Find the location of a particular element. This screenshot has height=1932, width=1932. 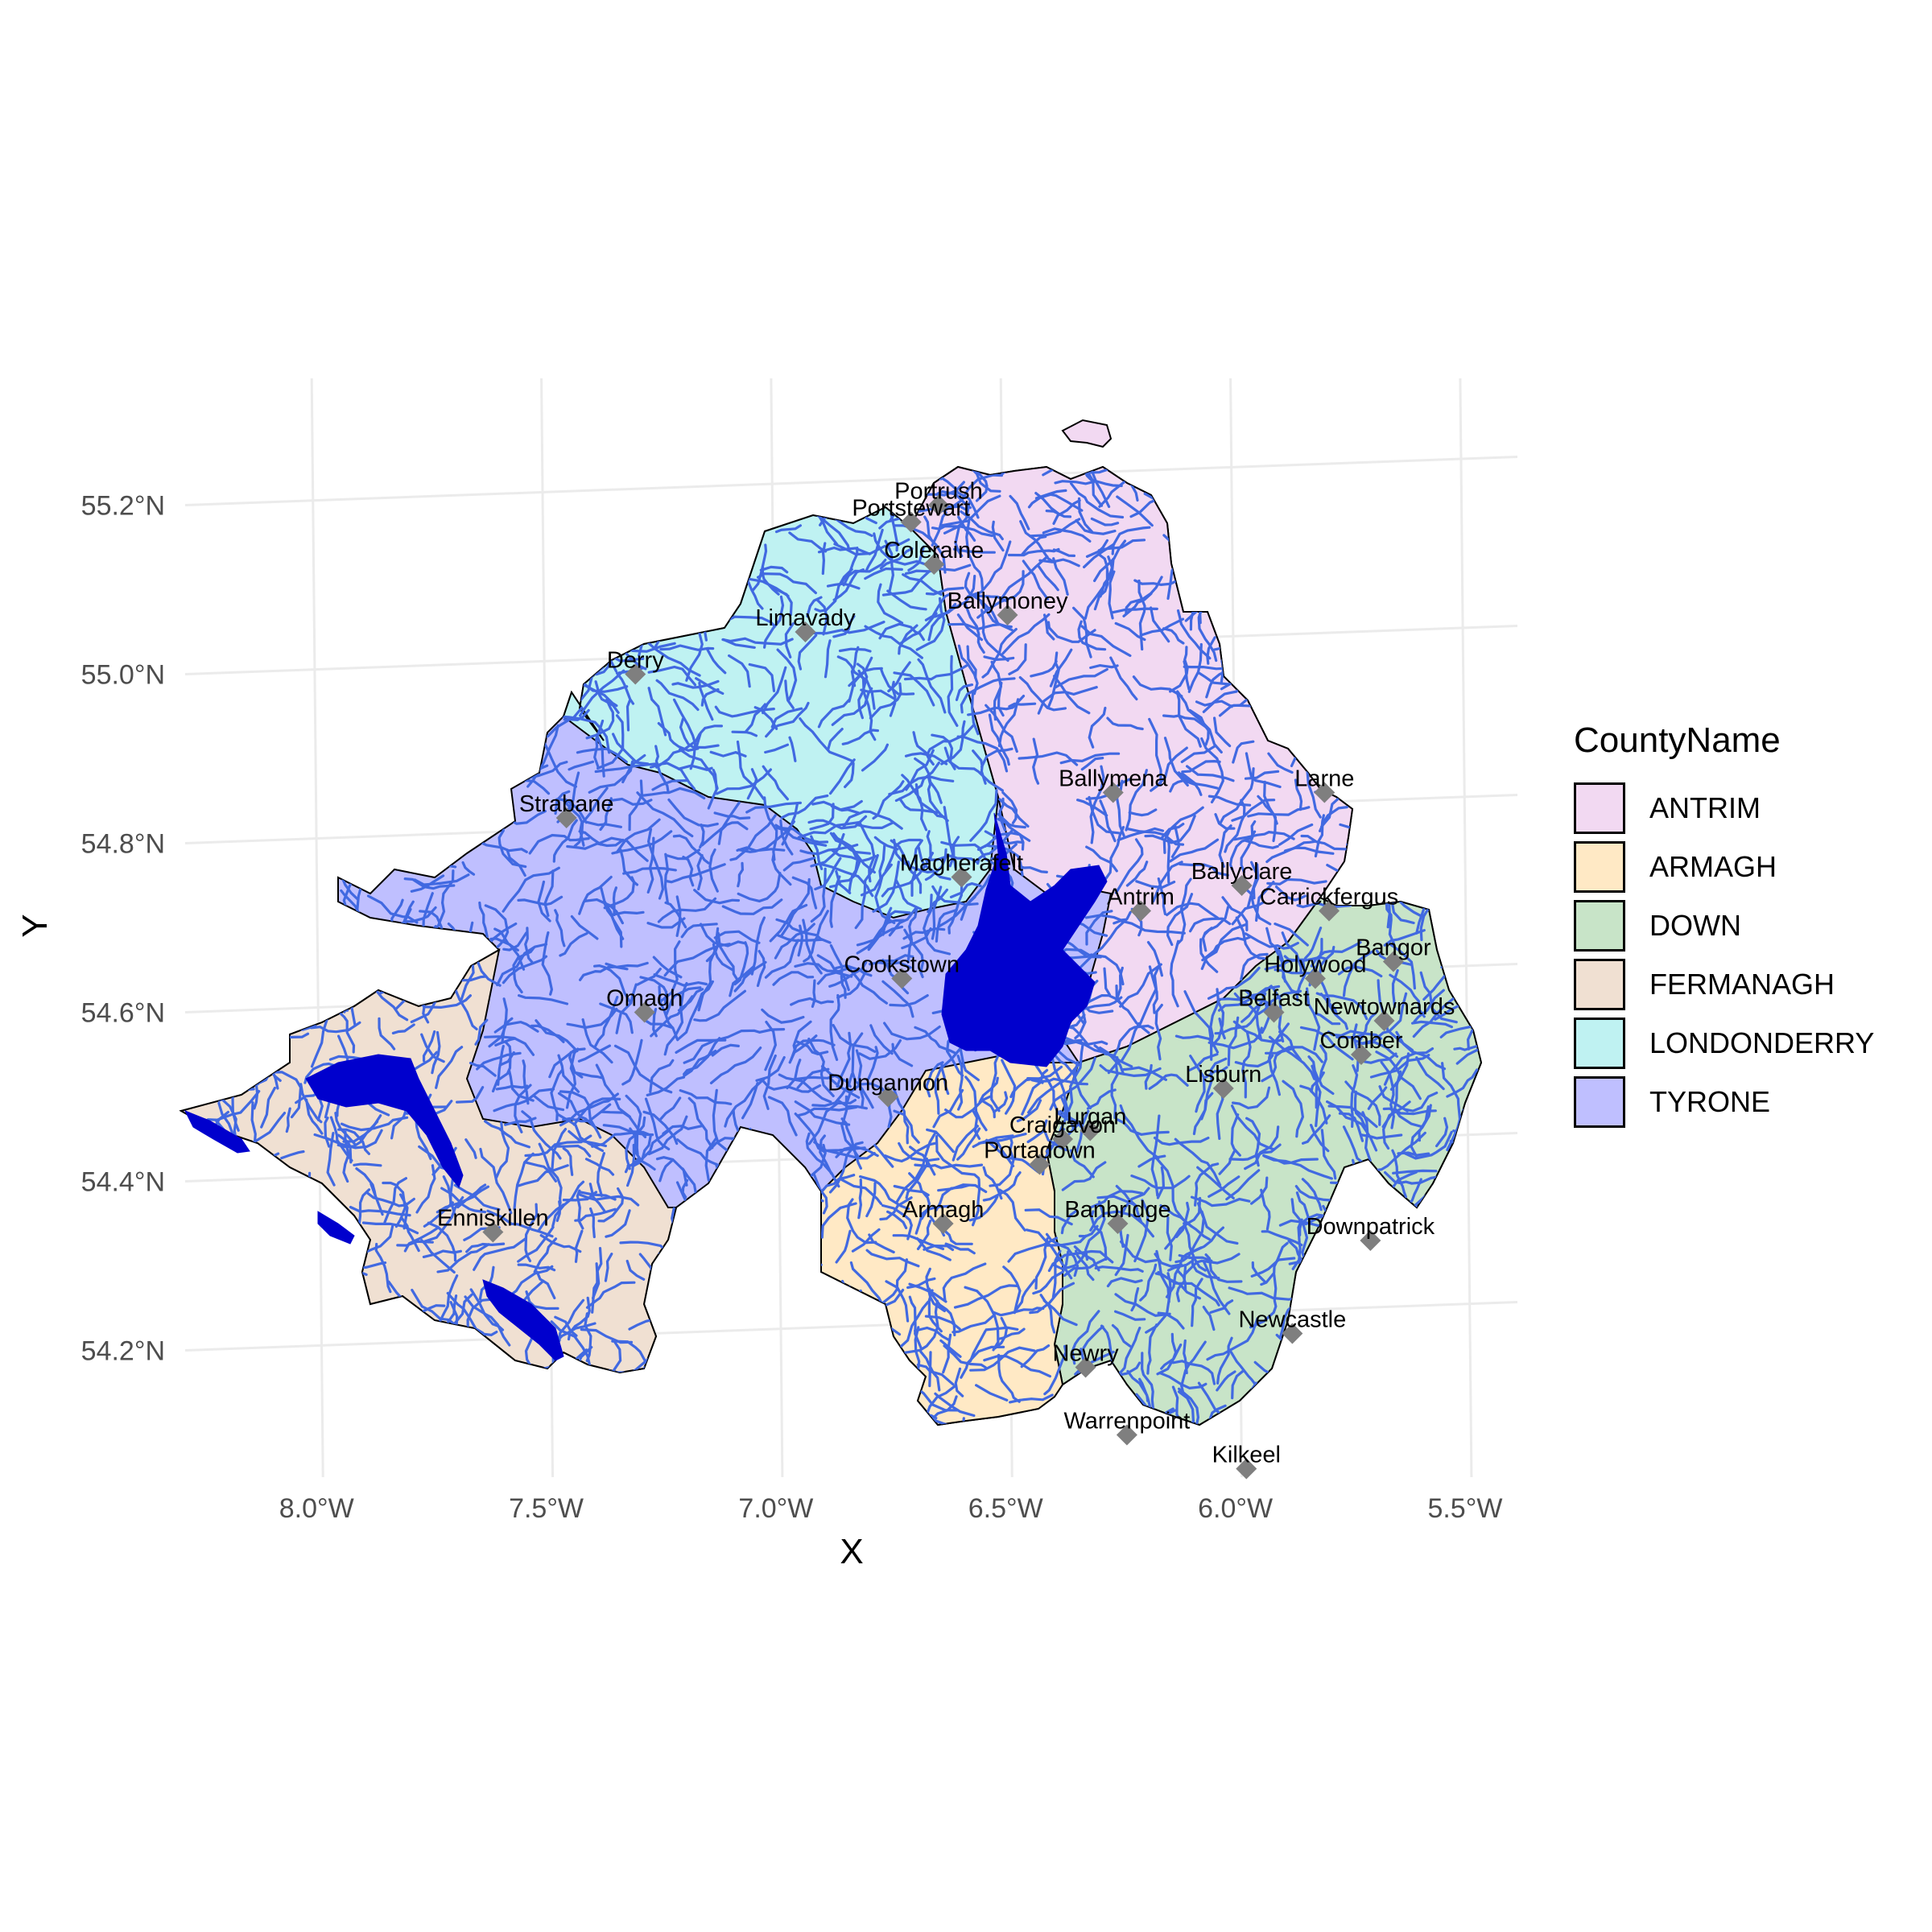

town-label: Portrush is located at coordinates (938, 492).